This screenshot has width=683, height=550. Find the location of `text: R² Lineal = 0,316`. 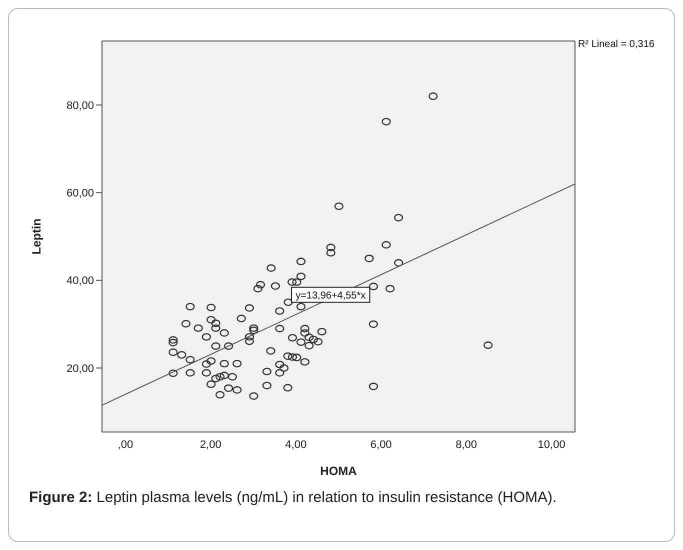

text: R² Lineal = 0,316 is located at coordinates (616, 44).